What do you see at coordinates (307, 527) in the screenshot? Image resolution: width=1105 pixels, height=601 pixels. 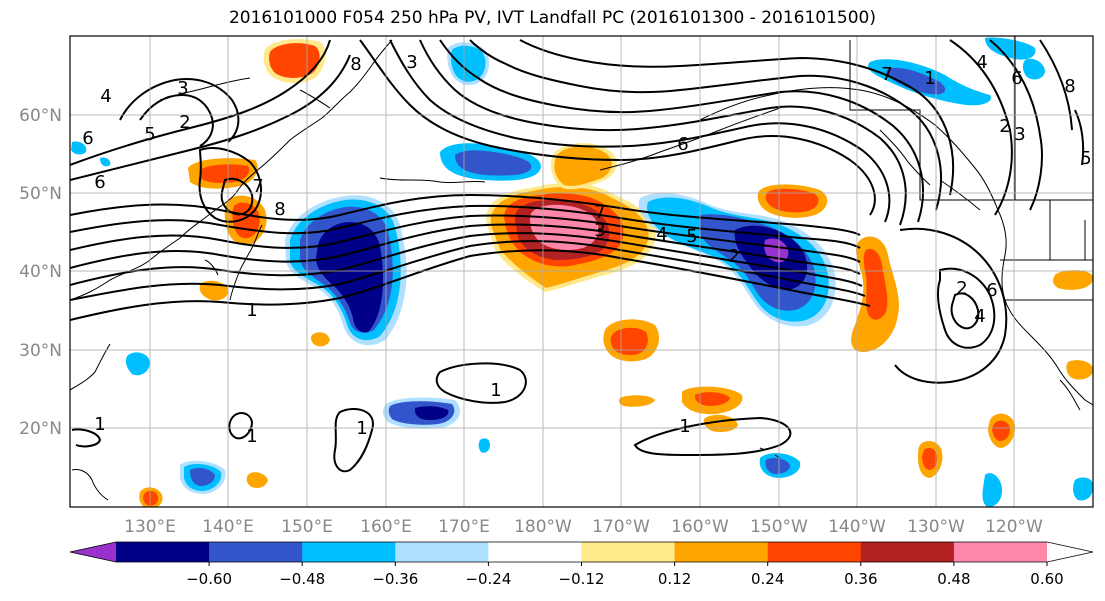 I see `lon-label-150e: 150°E` at bounding box center [307, 527].